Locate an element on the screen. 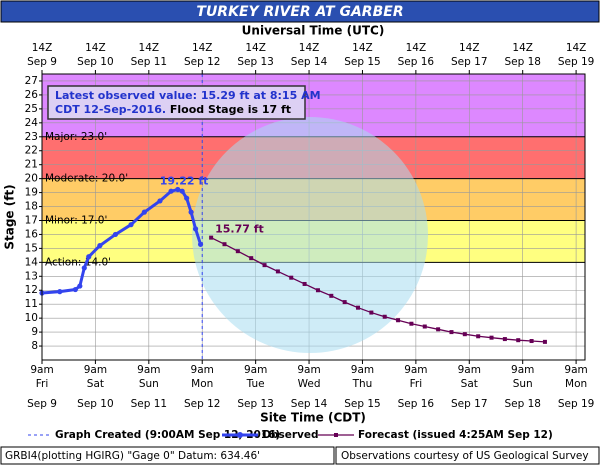 This screenshot has width=600, height=465. x2-axis-title: Universal Time (UTC) is located at coordinates (313, 31).